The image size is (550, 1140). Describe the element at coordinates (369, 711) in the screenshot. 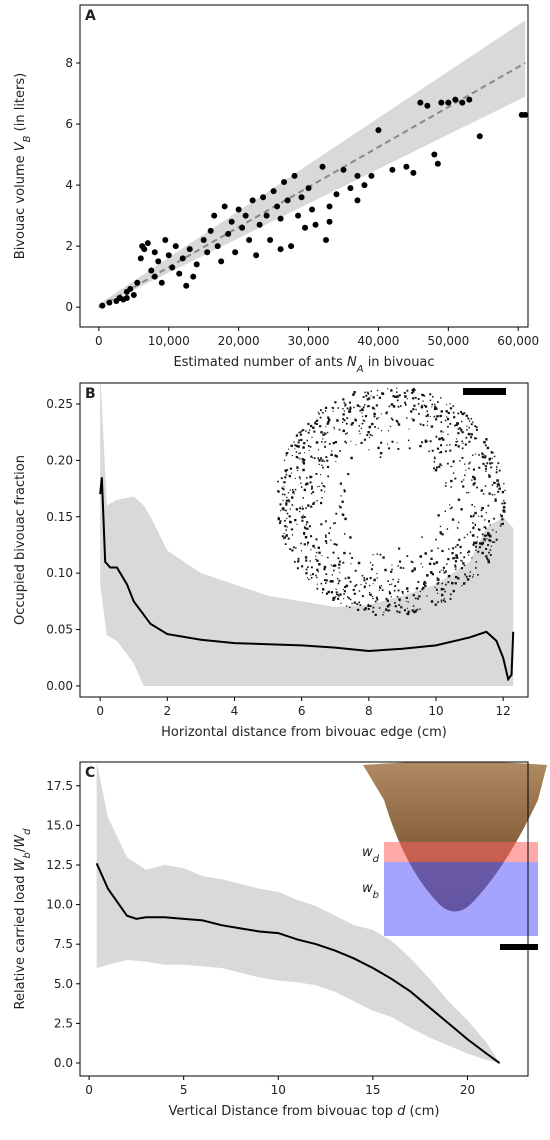

I see `x-tick-label: 8` at that location.